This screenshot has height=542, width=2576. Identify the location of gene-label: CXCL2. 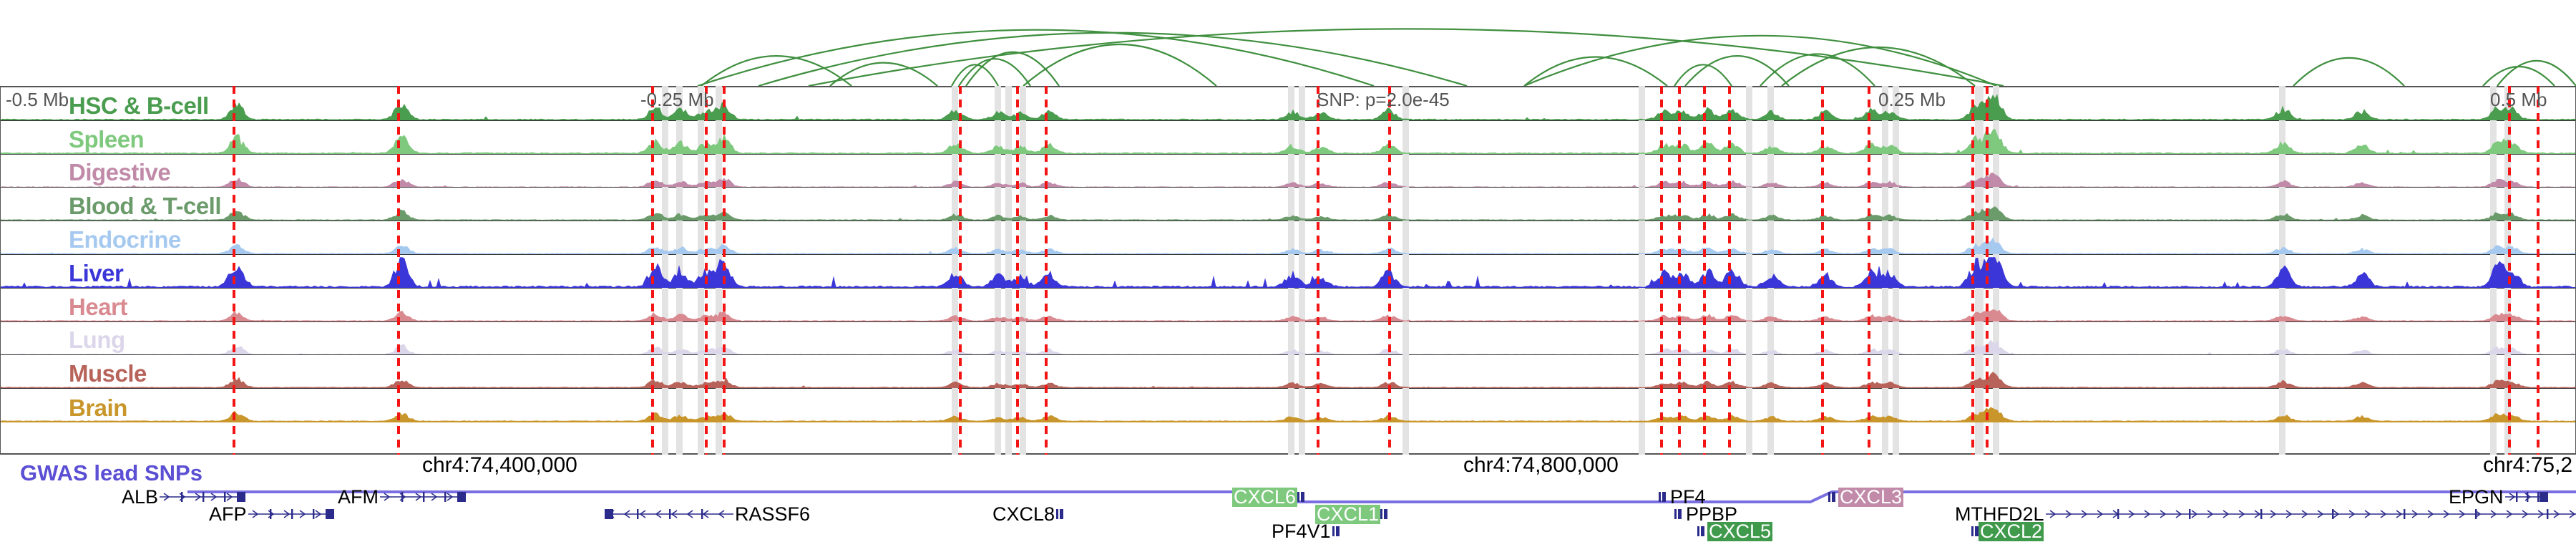
(2011, 531).